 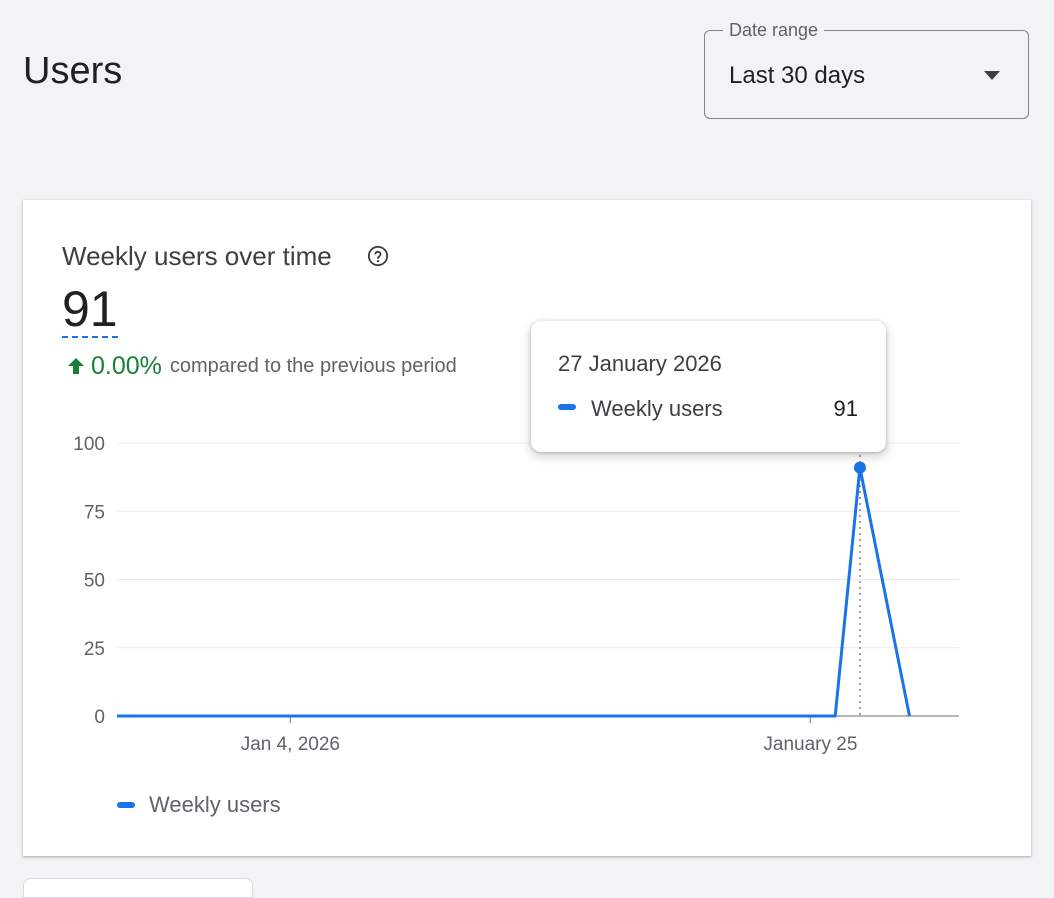 I want to click on help-icon, so click(x=378, y=256).